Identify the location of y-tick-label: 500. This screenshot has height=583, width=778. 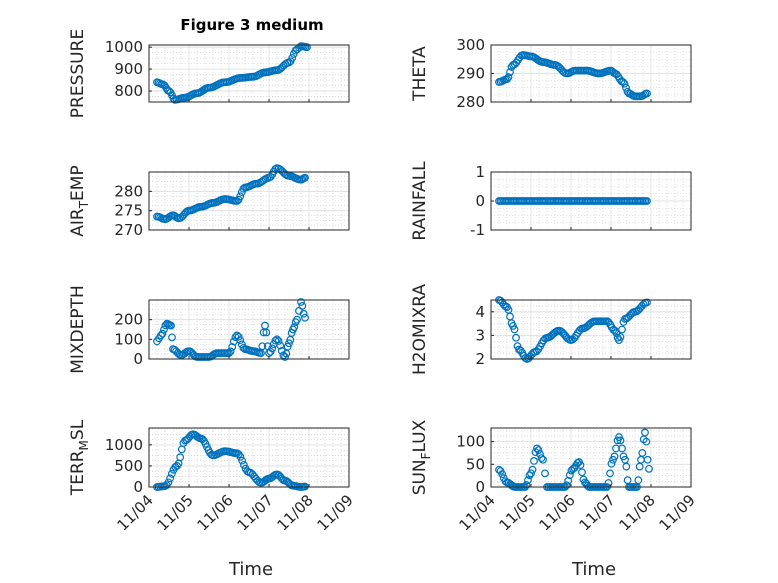
(128, 466).